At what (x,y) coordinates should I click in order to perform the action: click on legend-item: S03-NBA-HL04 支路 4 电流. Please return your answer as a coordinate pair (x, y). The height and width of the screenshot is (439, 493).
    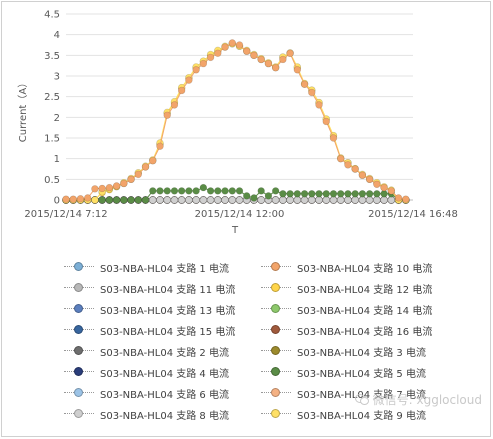
    Looking at the image, I should click on (146, 372).